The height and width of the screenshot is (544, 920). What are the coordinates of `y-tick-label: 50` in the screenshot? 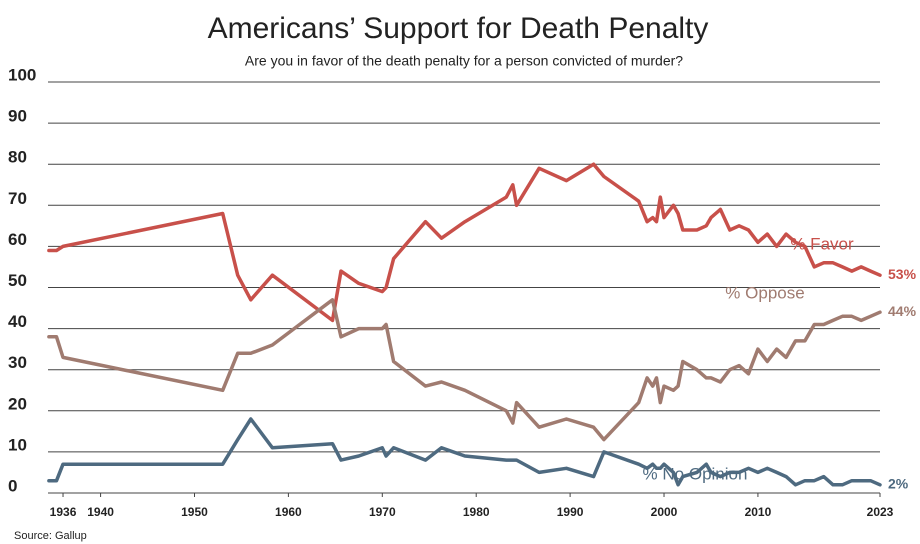 It's located at (17, 280).